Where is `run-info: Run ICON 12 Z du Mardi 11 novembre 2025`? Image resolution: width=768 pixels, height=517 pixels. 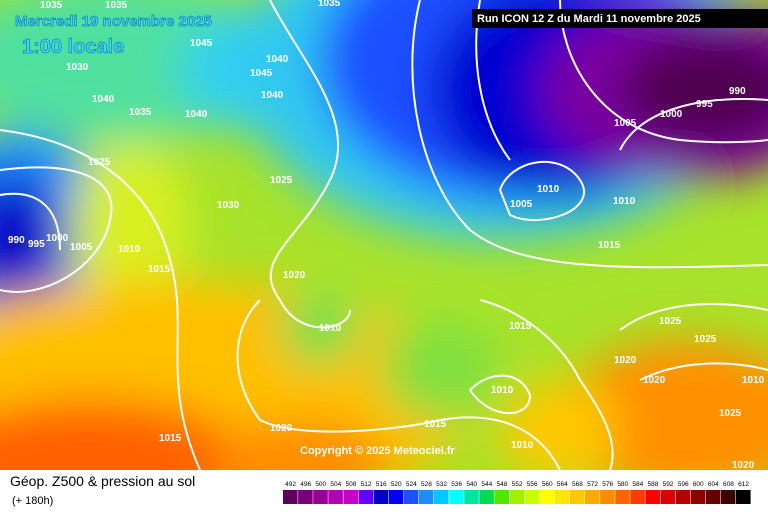
run-info: Run ICON 12 Z du Mardi 11 novembre 2025 is located at coordinates (589, 19).